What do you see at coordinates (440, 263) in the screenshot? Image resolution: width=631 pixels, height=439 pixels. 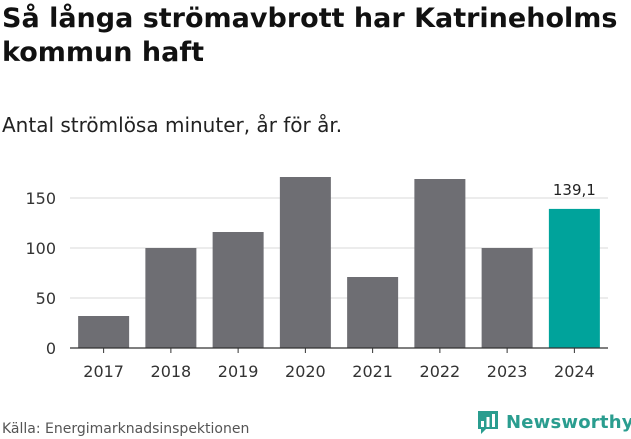 I see `bar-2022` at bounding box center [440, 263].